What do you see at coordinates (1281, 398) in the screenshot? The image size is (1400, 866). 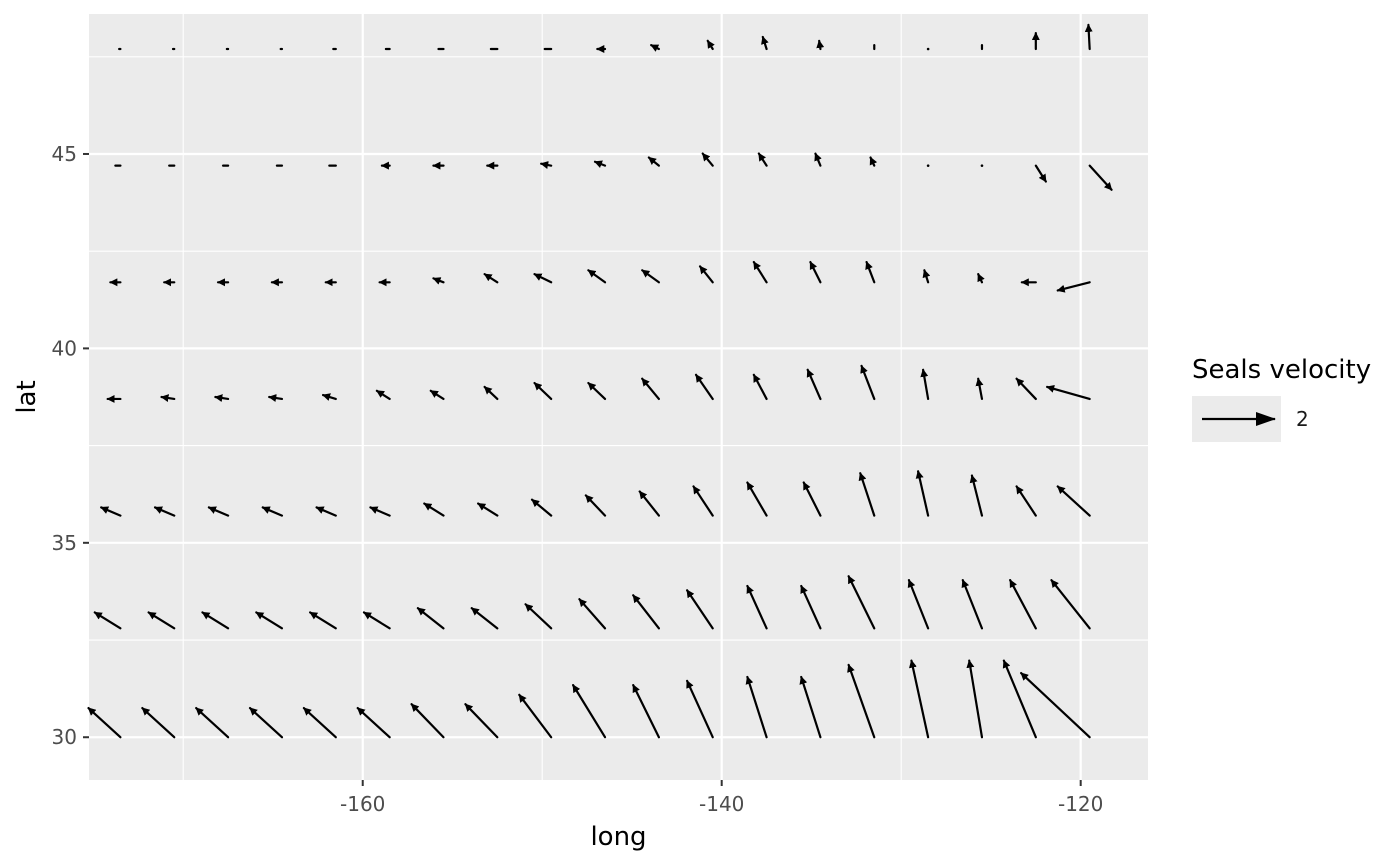 I see `legend: Seals velocity 2` at bounding box center [1281, 398].